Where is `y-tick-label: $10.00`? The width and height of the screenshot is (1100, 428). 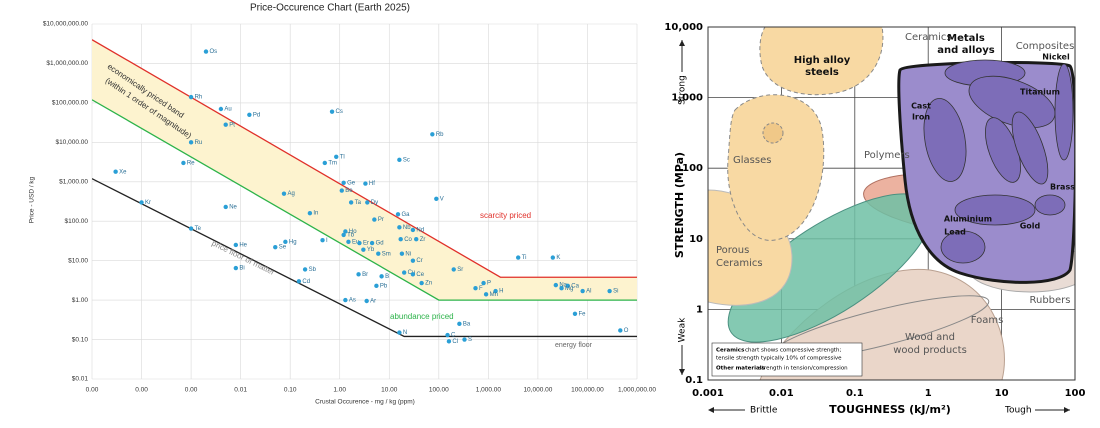 y-tick-label: $10.00 is located at coordinates (78, 260).